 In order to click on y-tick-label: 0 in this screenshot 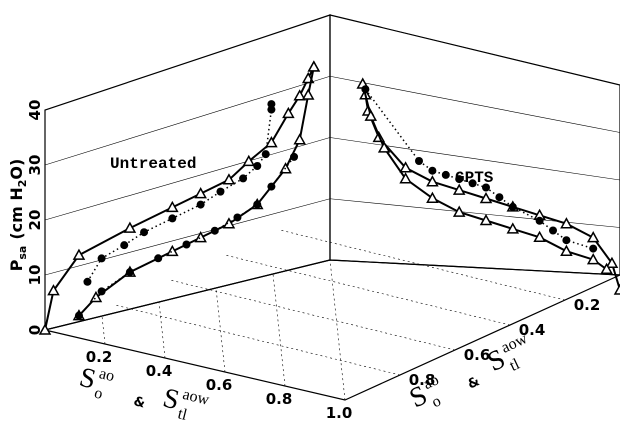, I will do `click(35, 330)`.